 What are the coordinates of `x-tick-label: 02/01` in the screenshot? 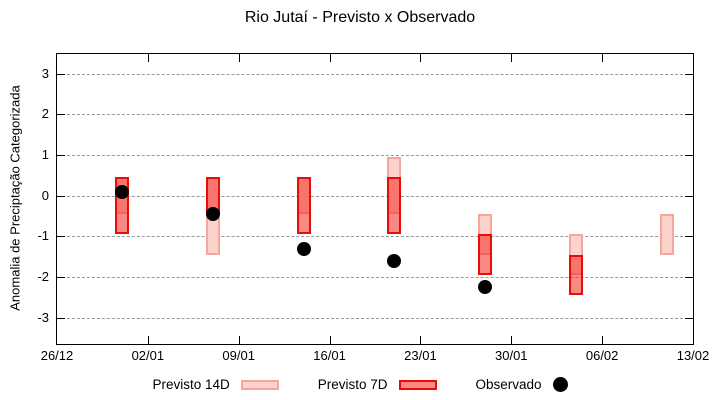 It's located at (148, 355).